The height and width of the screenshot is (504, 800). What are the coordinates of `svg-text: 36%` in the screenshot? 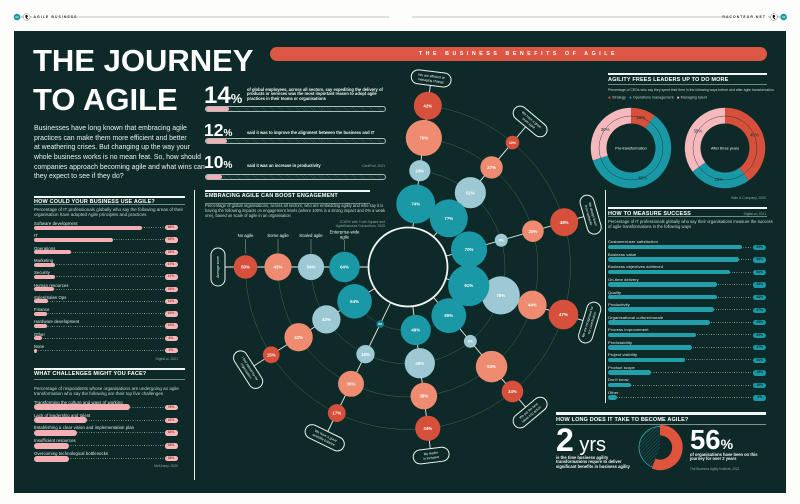 It's located at (351, 383).